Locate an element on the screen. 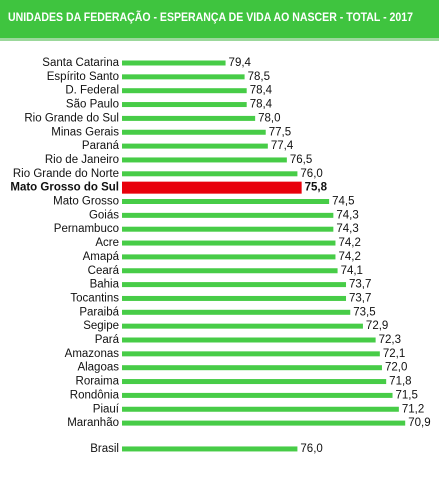 The width and height of the screenshot is (439, 480). value-label: 72,0 is located at coordinates (396, 368).